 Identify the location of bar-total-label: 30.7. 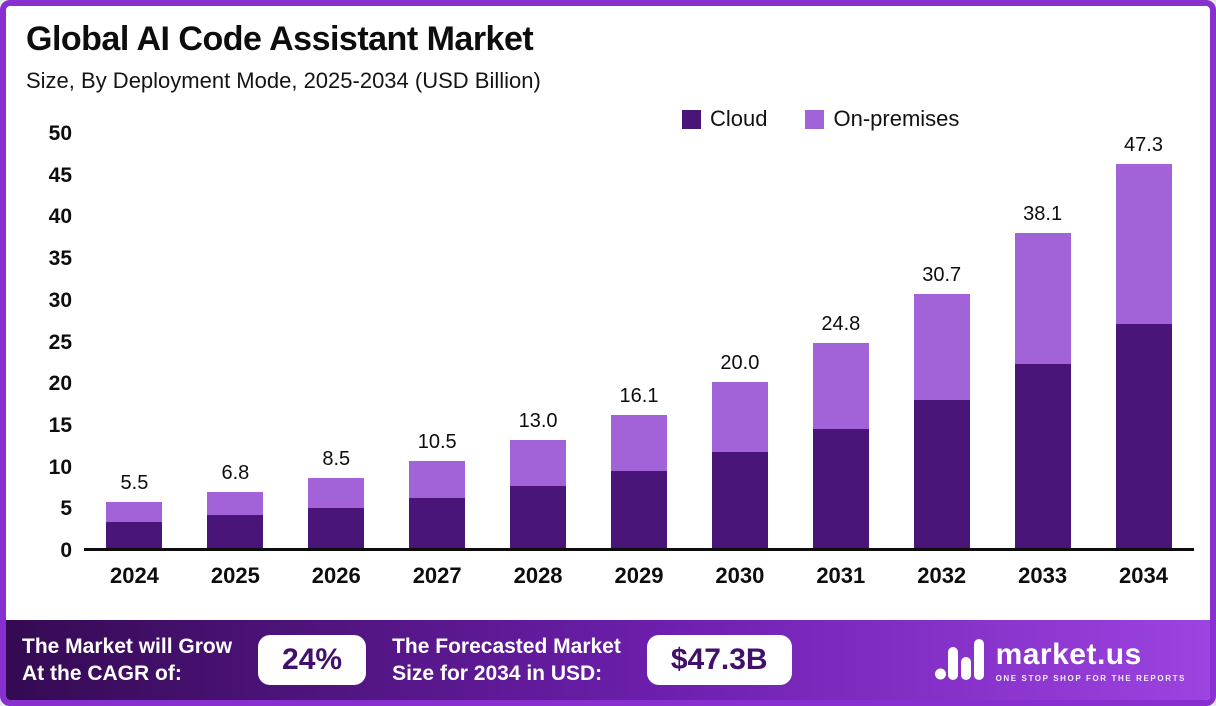
(942, 274).